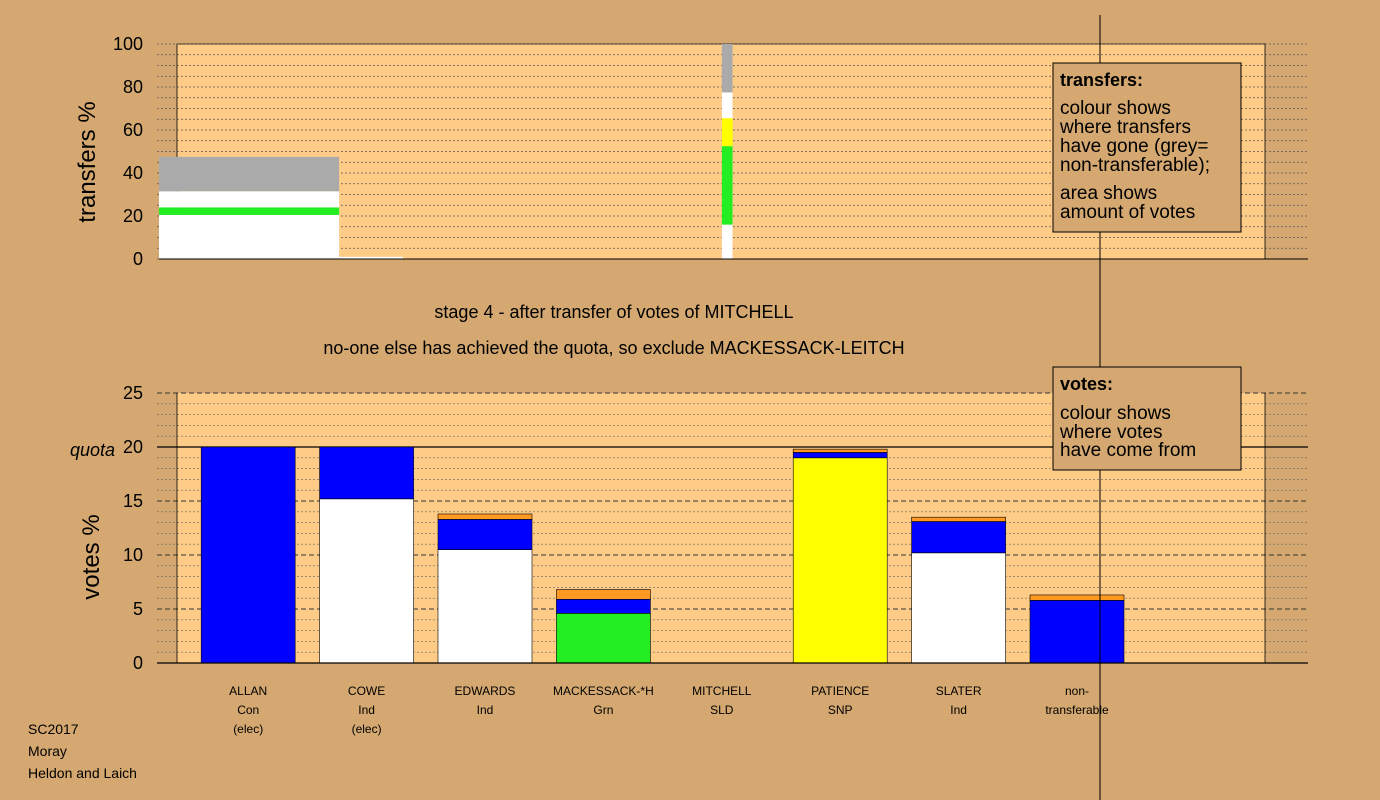  I want to click on footer-council: Moray, so click(47, 751).